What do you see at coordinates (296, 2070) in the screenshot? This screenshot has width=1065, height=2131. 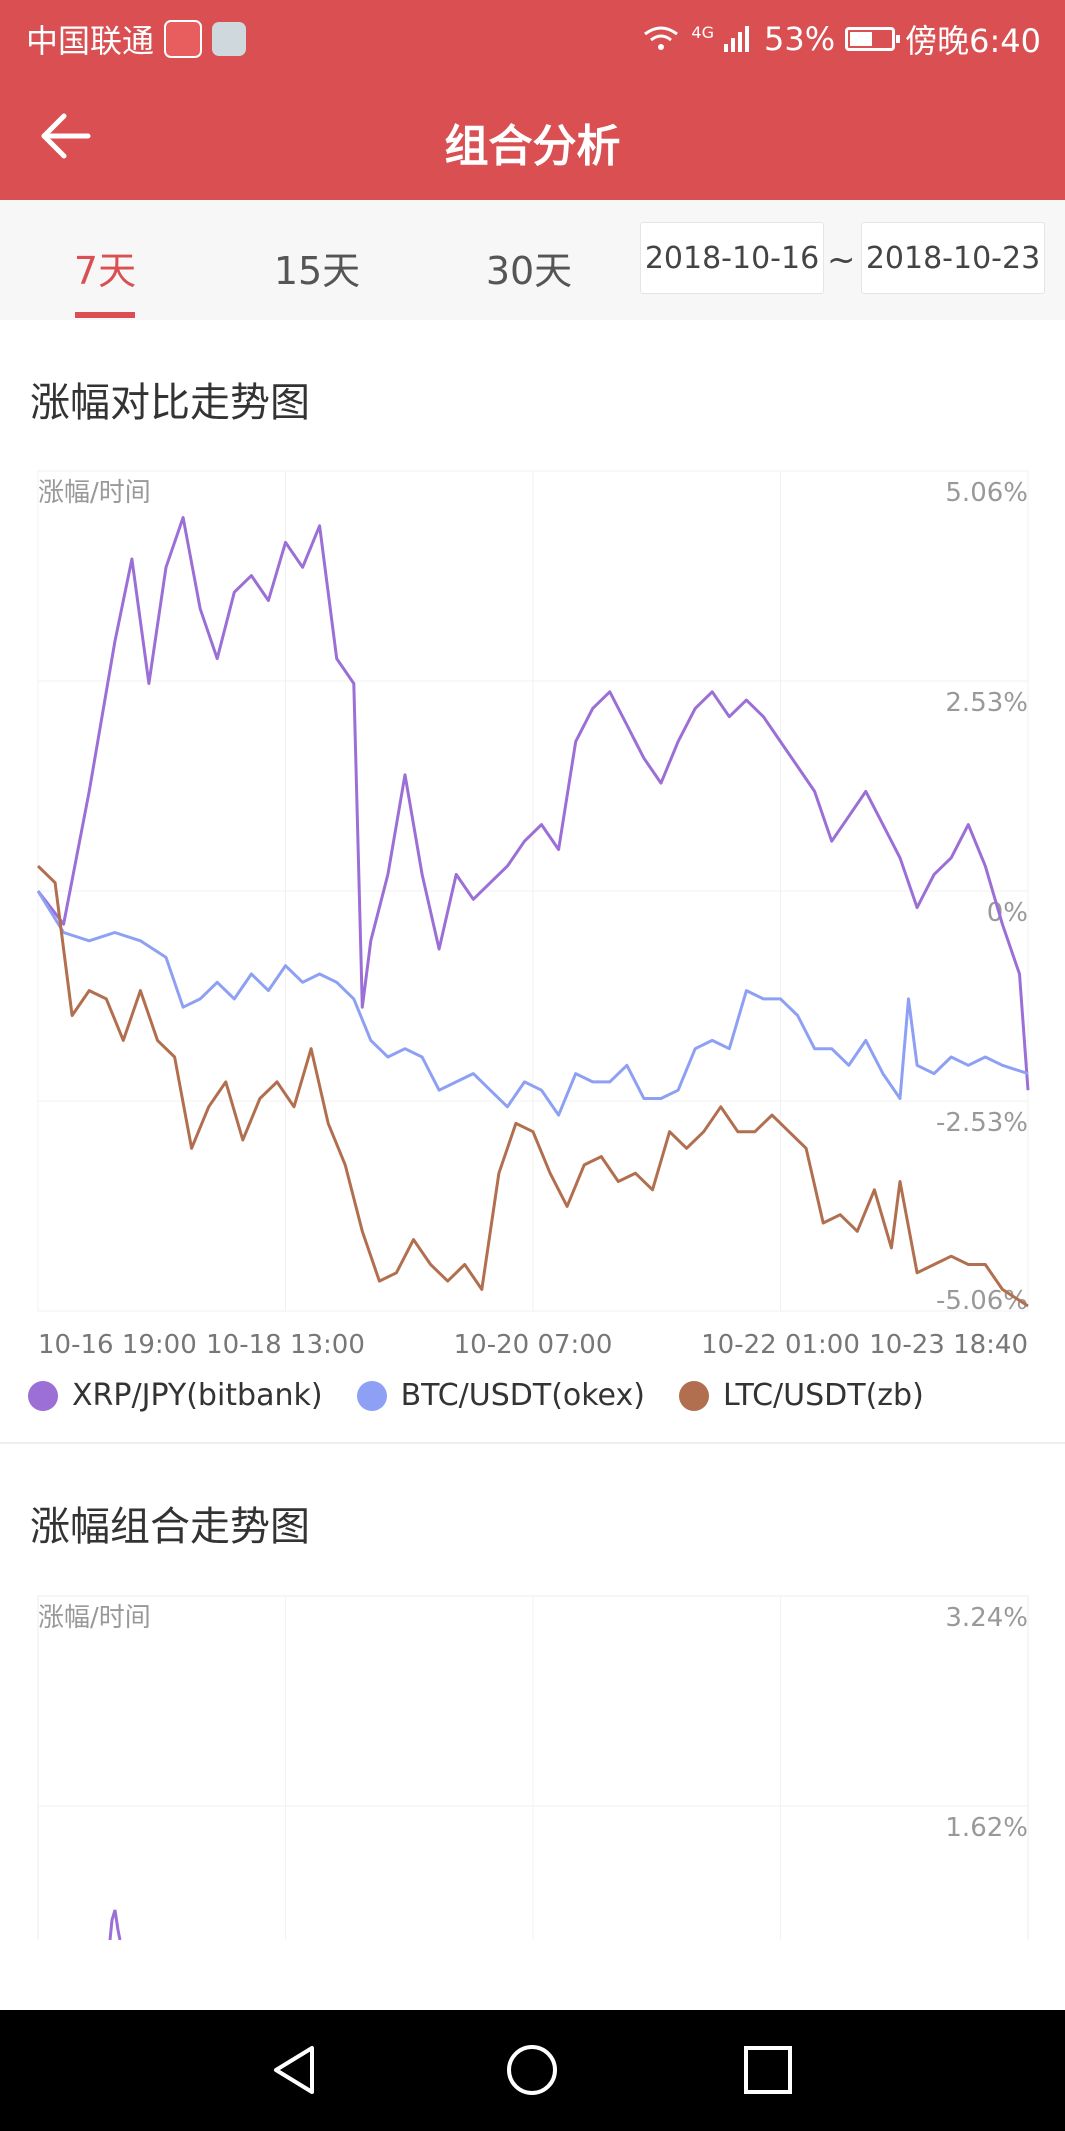 I see `nav-back-icon` at bounding box center [296, 2070].